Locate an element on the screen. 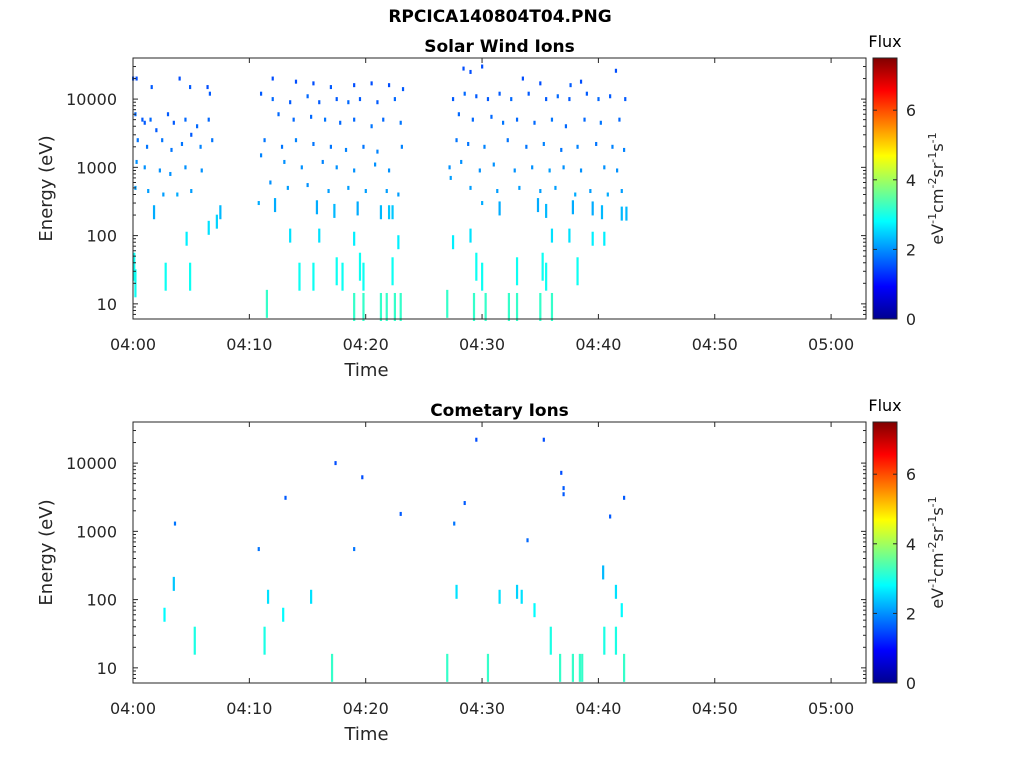 The width and height of the screenshot is (1024, 768). colorbar-tick-label: 2 is located at coordinates (911, 613).